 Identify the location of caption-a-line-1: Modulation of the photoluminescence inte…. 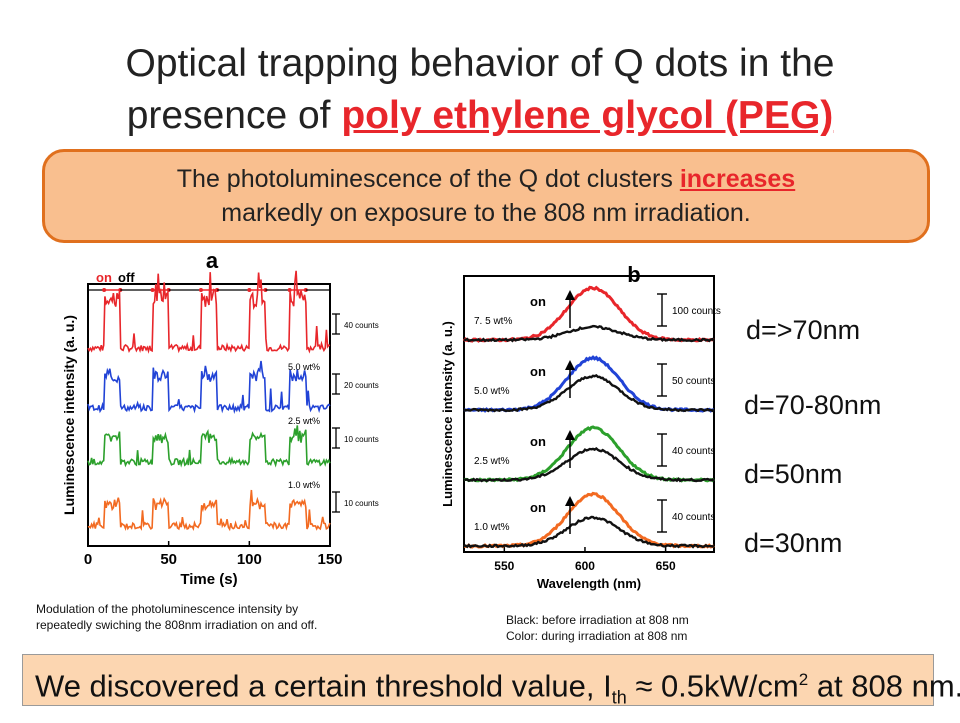
(167, 609).